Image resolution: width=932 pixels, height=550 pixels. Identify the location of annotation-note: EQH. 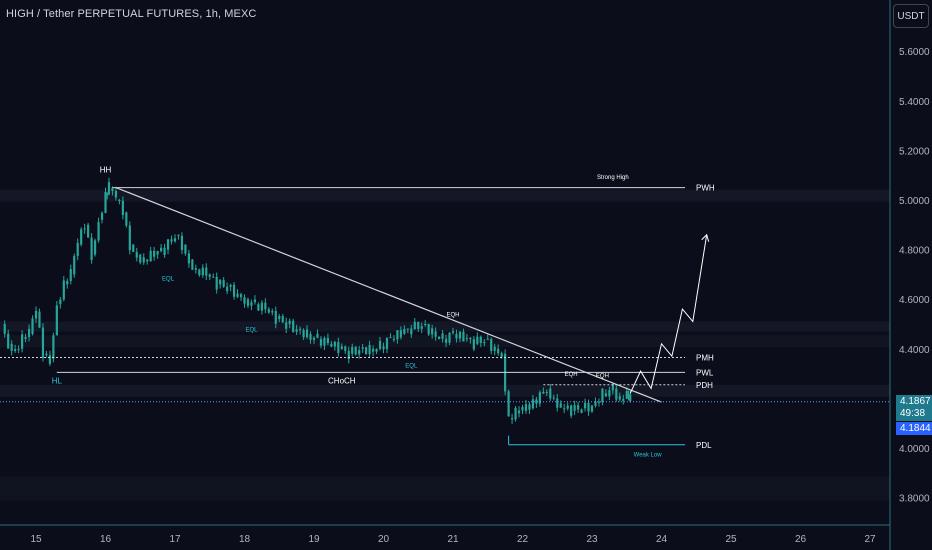
(602, 376).